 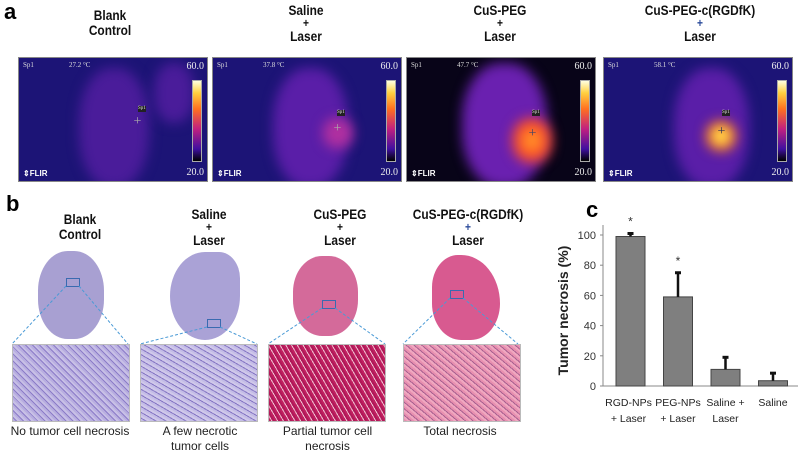 I want to click on tissue-slide-rgd, so click(x=466, y=297).